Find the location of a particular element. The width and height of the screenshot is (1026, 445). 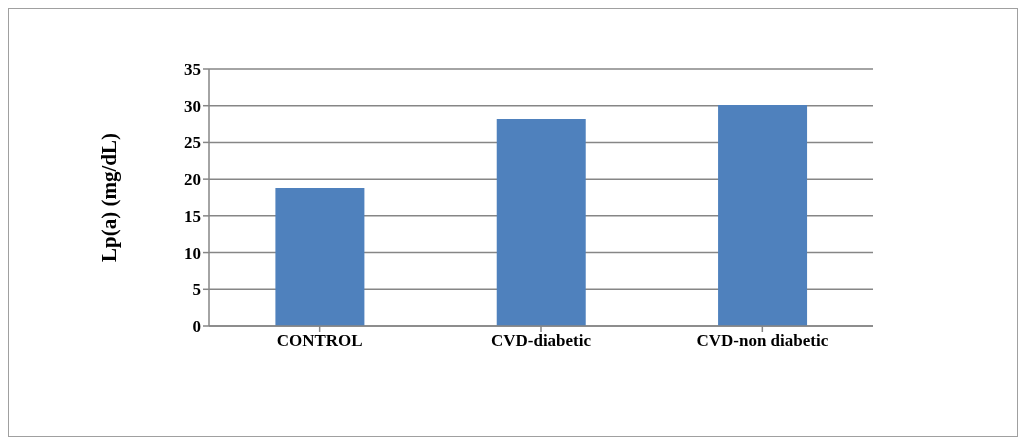

x-tick-label: CVD-non diabetic is located at coordinates (762, 341).